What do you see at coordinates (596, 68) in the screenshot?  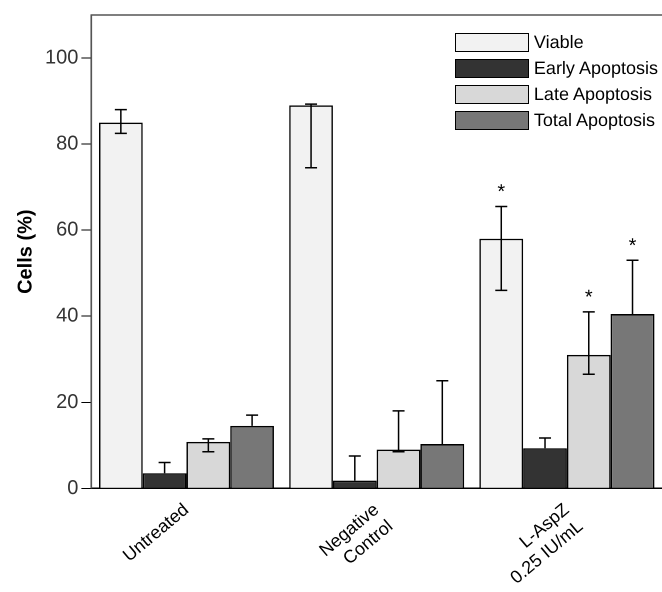 I see `legend-label: Early Apoptosis` at bounding box center [596, 68].